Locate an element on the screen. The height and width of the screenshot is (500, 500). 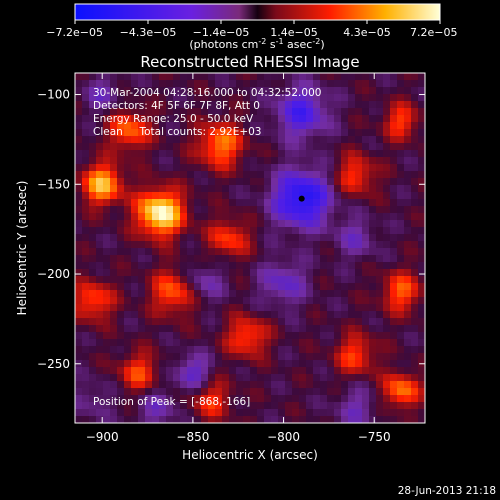
annotation-detectors: Detectors: 4F 5F 6F 7F 8F, Att 0 is located at coordinates (176, 106).